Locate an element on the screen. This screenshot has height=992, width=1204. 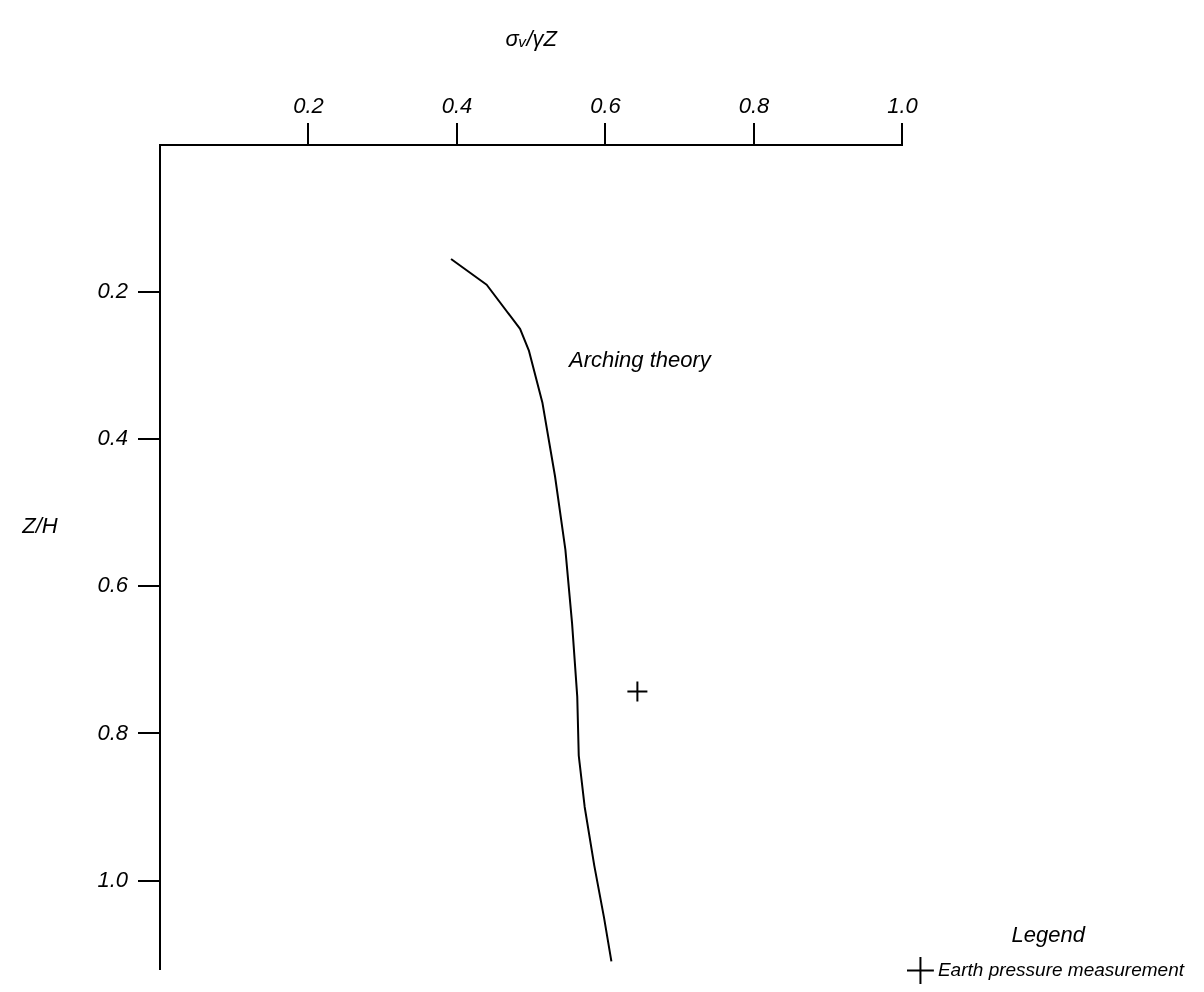
x-tick-label: 0.4 is located at coordinates (457, 105).